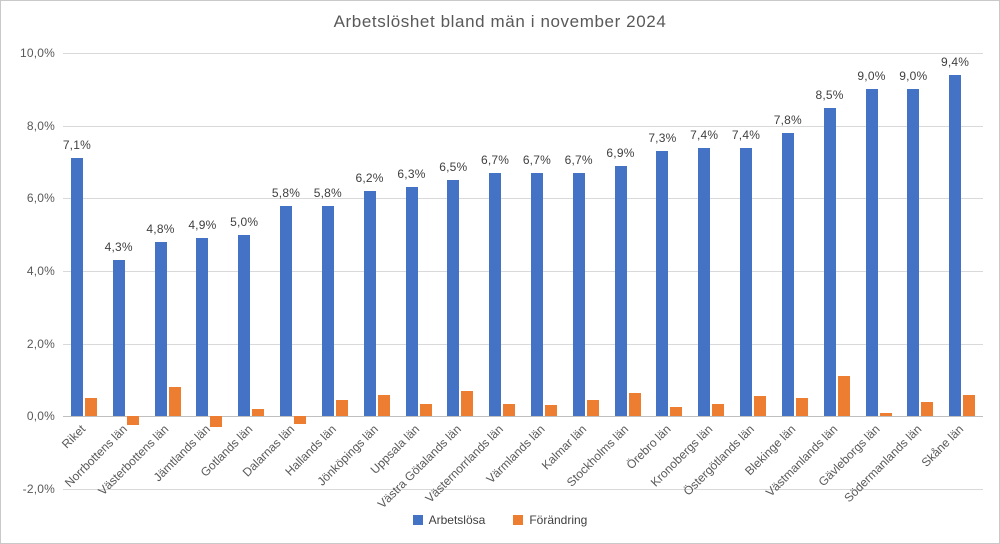  Describe the element at coordinates (40, 198) in the screenshot. I see `y-axis-tick-label: 6,0%` at that location.